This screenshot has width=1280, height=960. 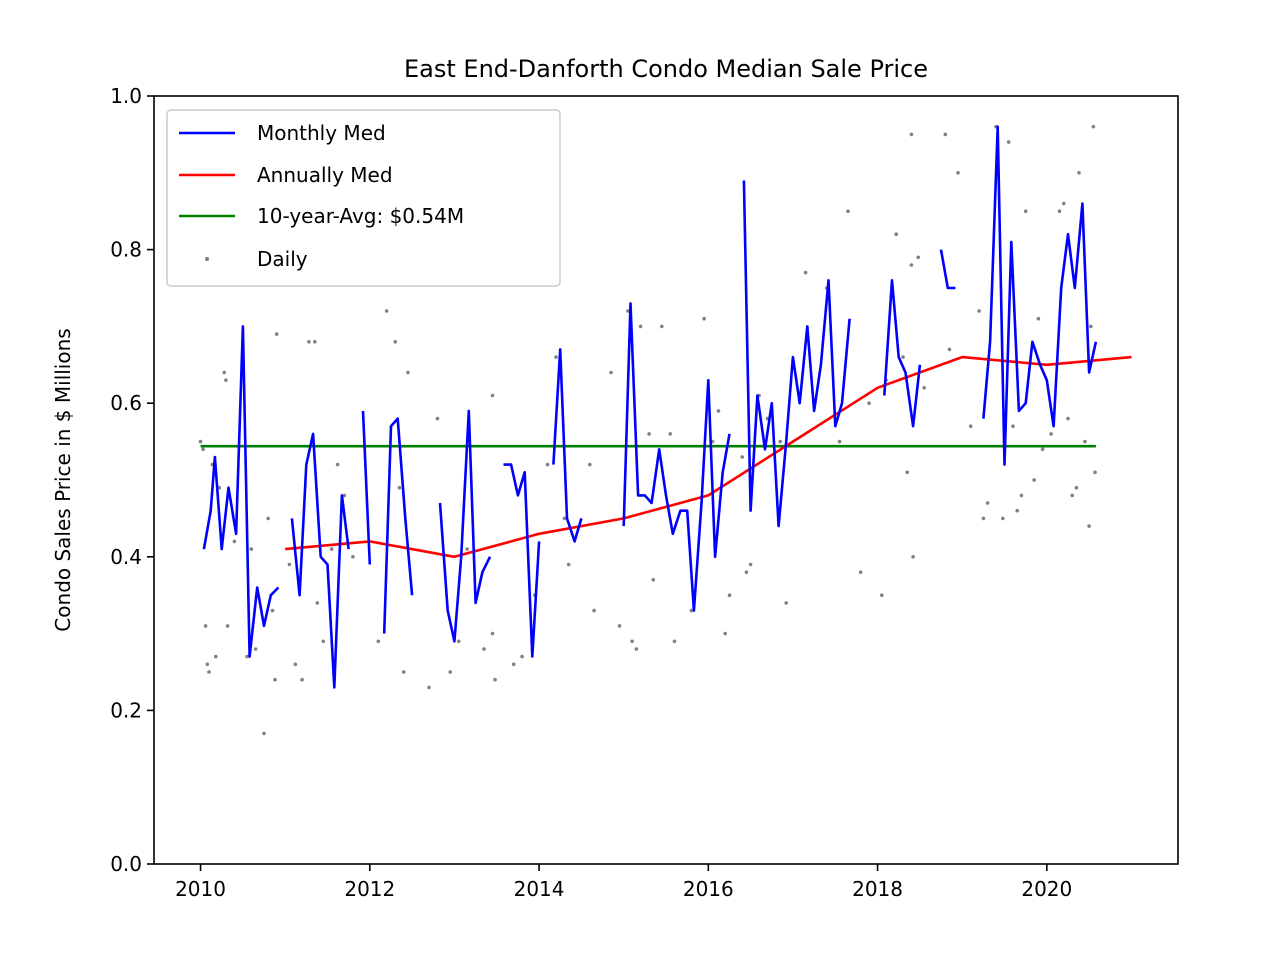 I want to click on legend-label: Monthly Med, so click(x=321, y=133).